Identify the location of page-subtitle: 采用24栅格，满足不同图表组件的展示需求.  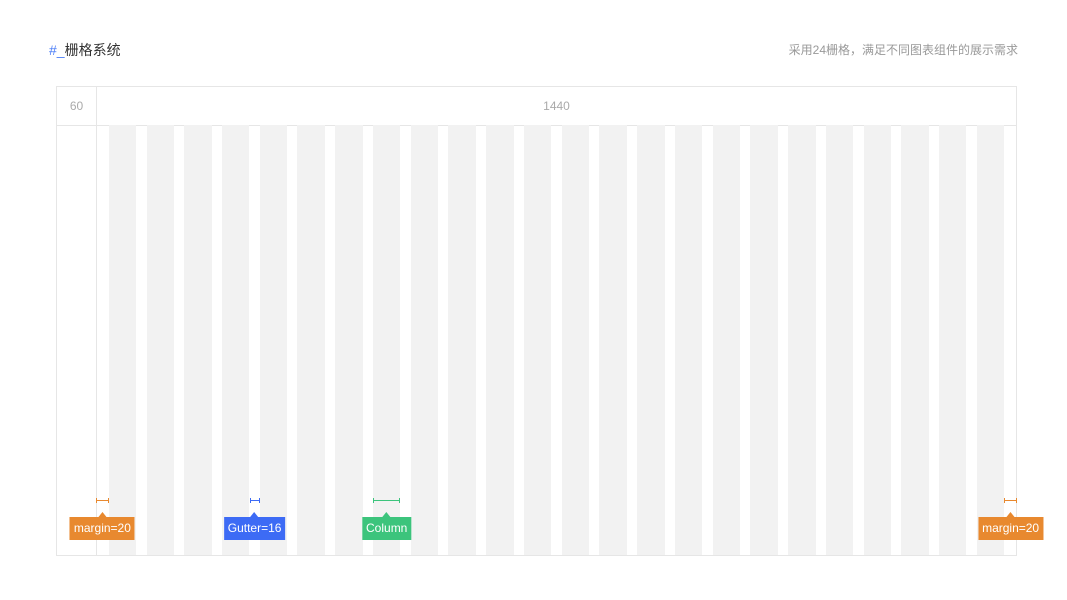
(903, 50).